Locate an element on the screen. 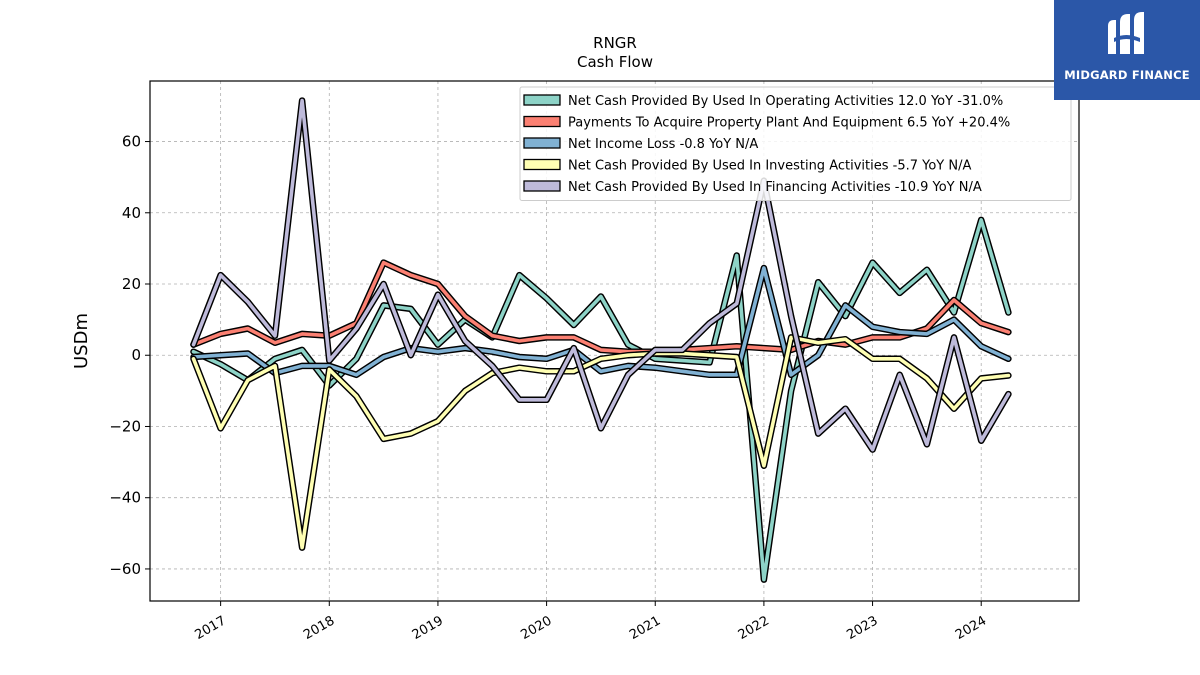 The height and width of the screenshot is (675, 1200). x-tick-label: 2023 is located at coordinates (862, 628).